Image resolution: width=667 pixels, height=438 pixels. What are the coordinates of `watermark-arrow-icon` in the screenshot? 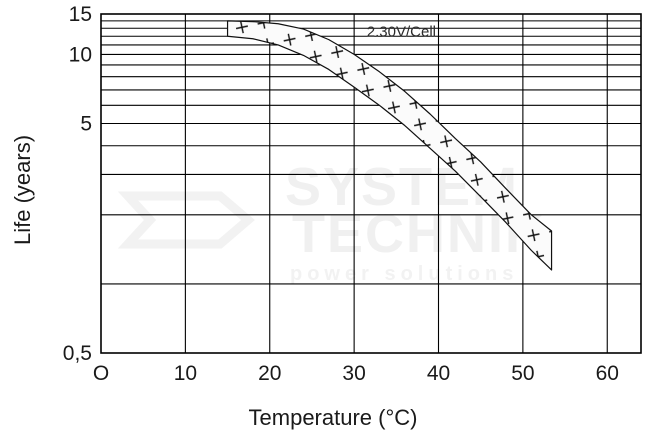 It's located at (186, 220).